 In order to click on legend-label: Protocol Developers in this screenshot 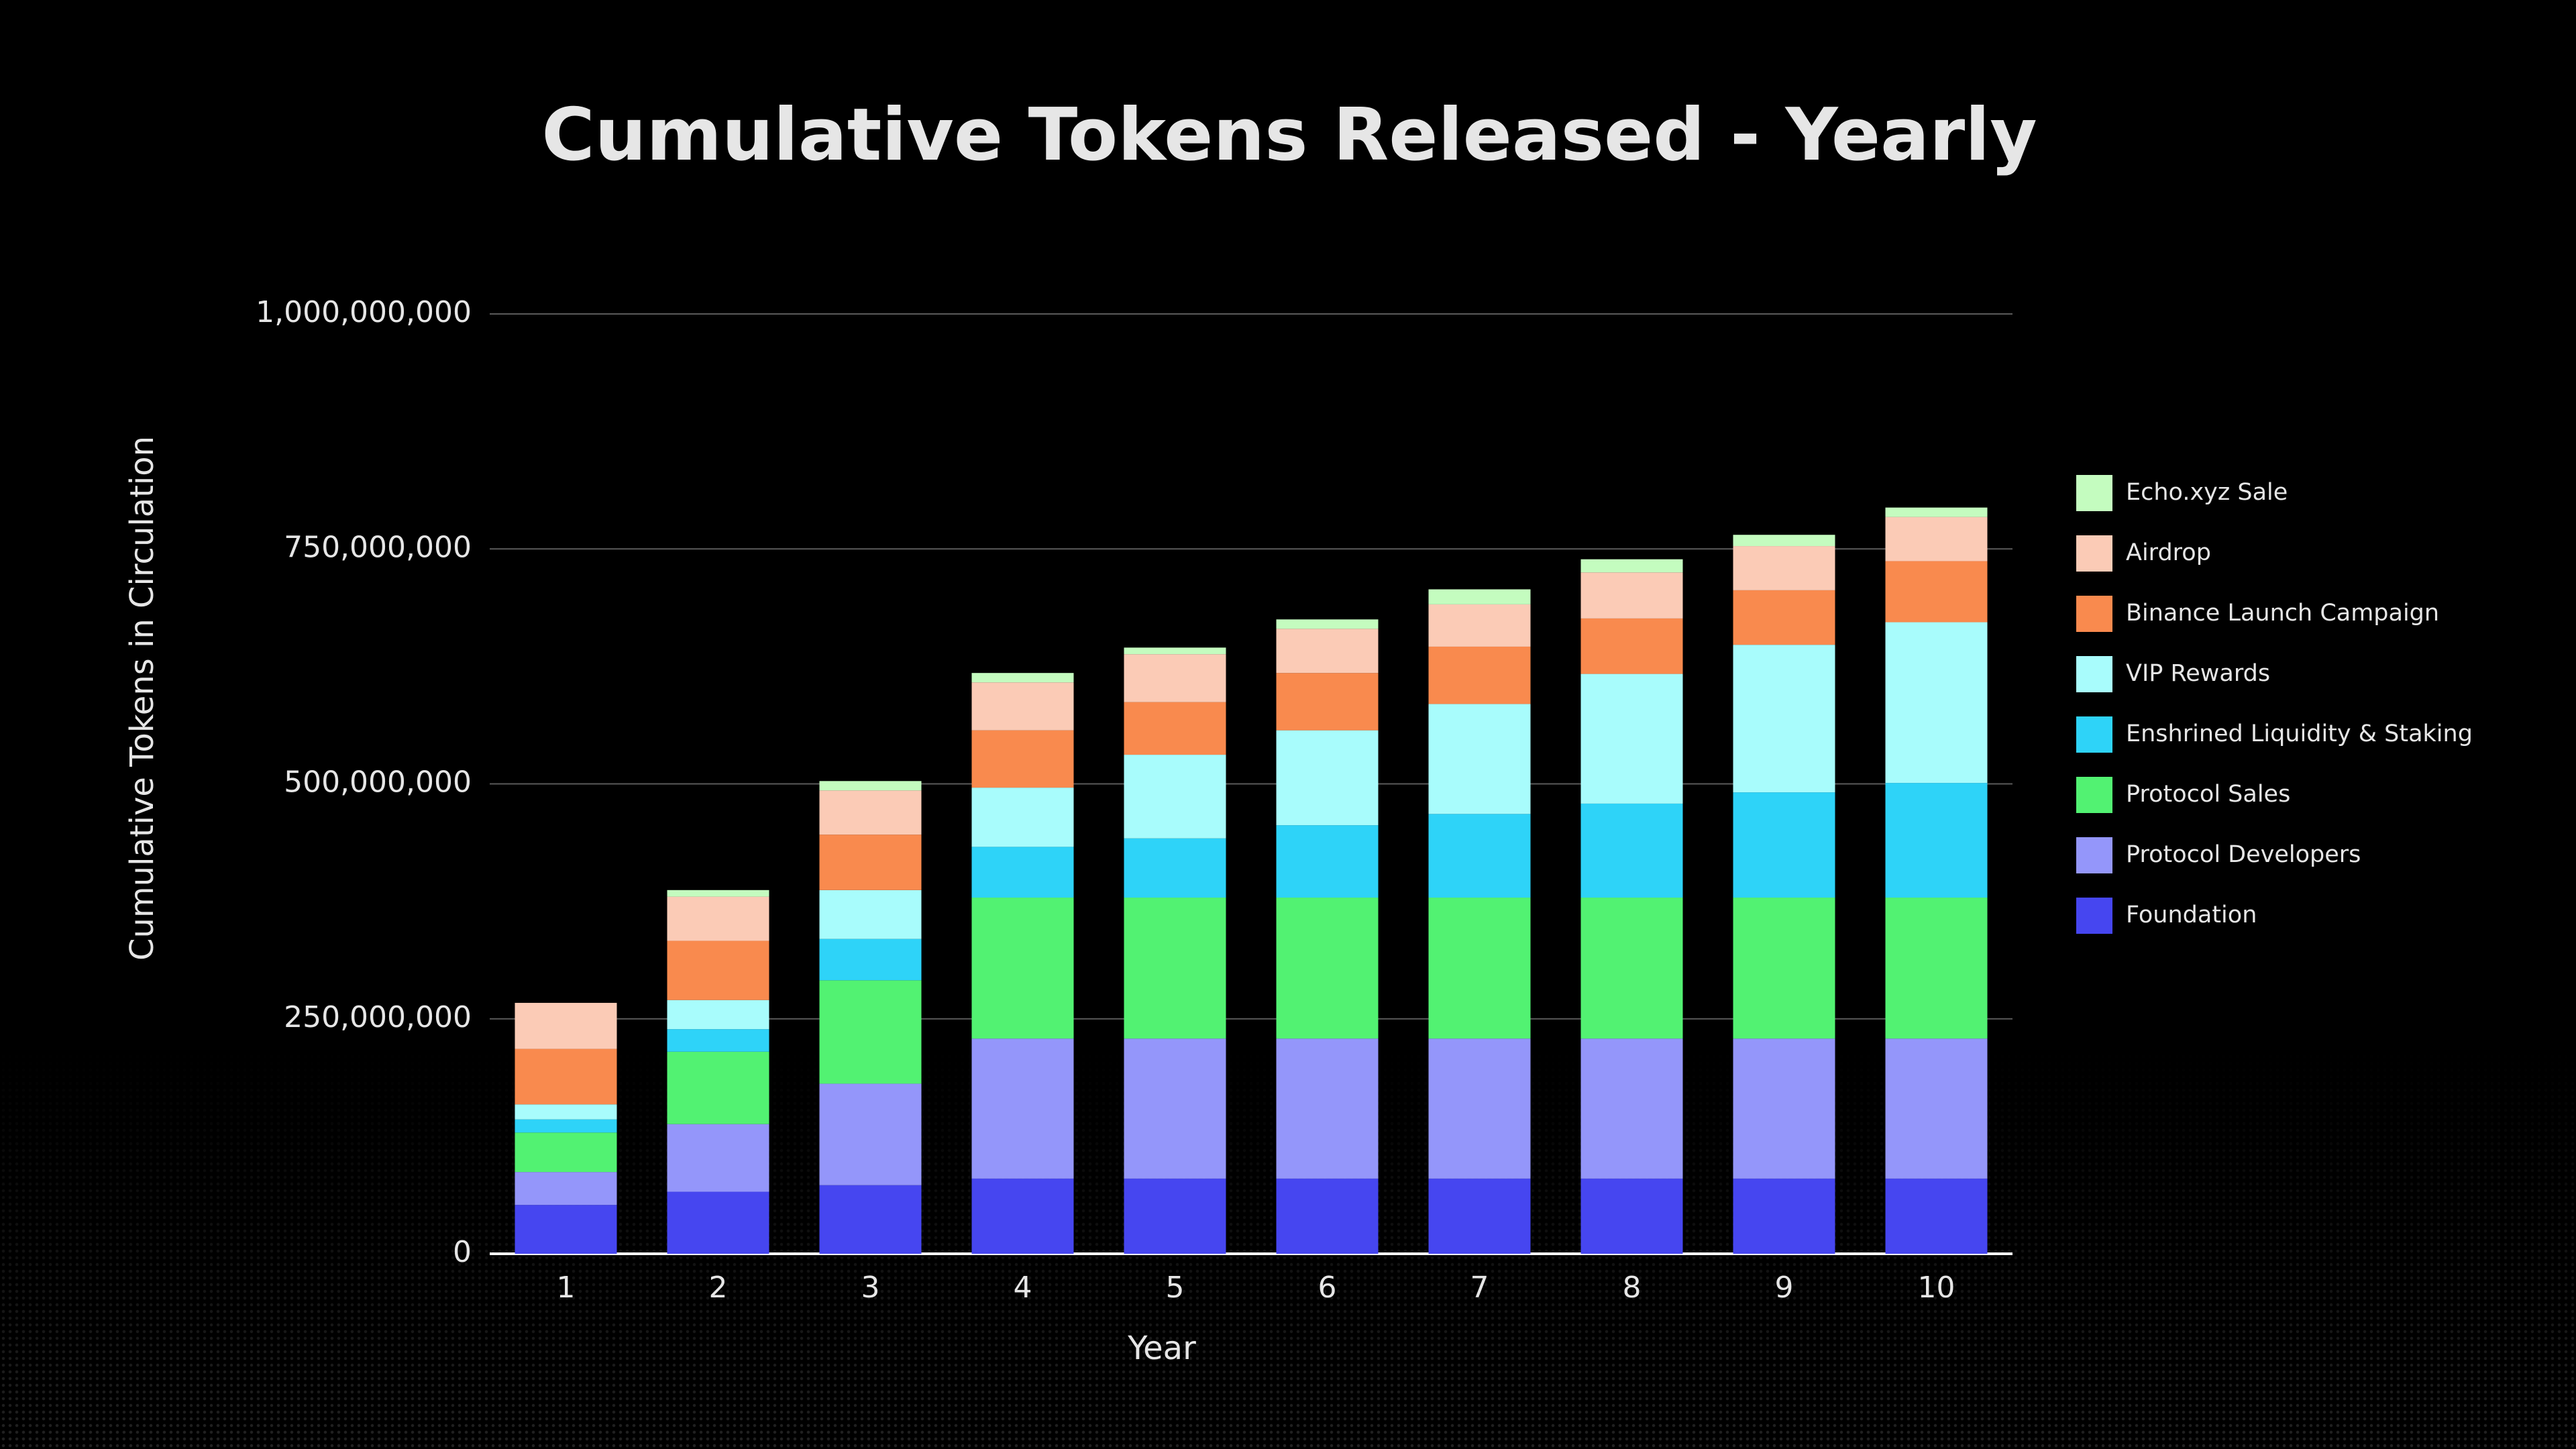, I will do `click(2243, 854)`.